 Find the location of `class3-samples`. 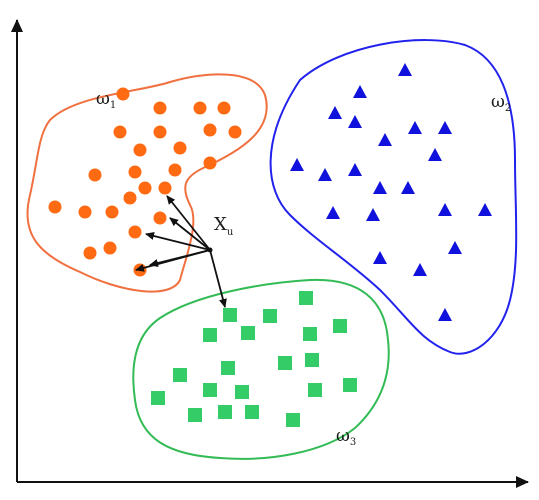

class3-samples is located at coordinates (254, 359).